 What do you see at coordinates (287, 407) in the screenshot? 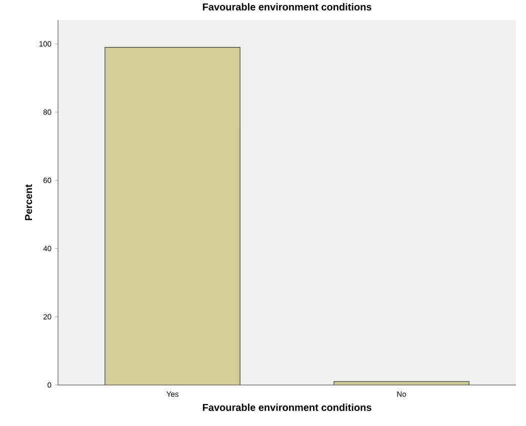
I see `x-axis-title: Favourable environment conditions` at bounding box center [287, 407].